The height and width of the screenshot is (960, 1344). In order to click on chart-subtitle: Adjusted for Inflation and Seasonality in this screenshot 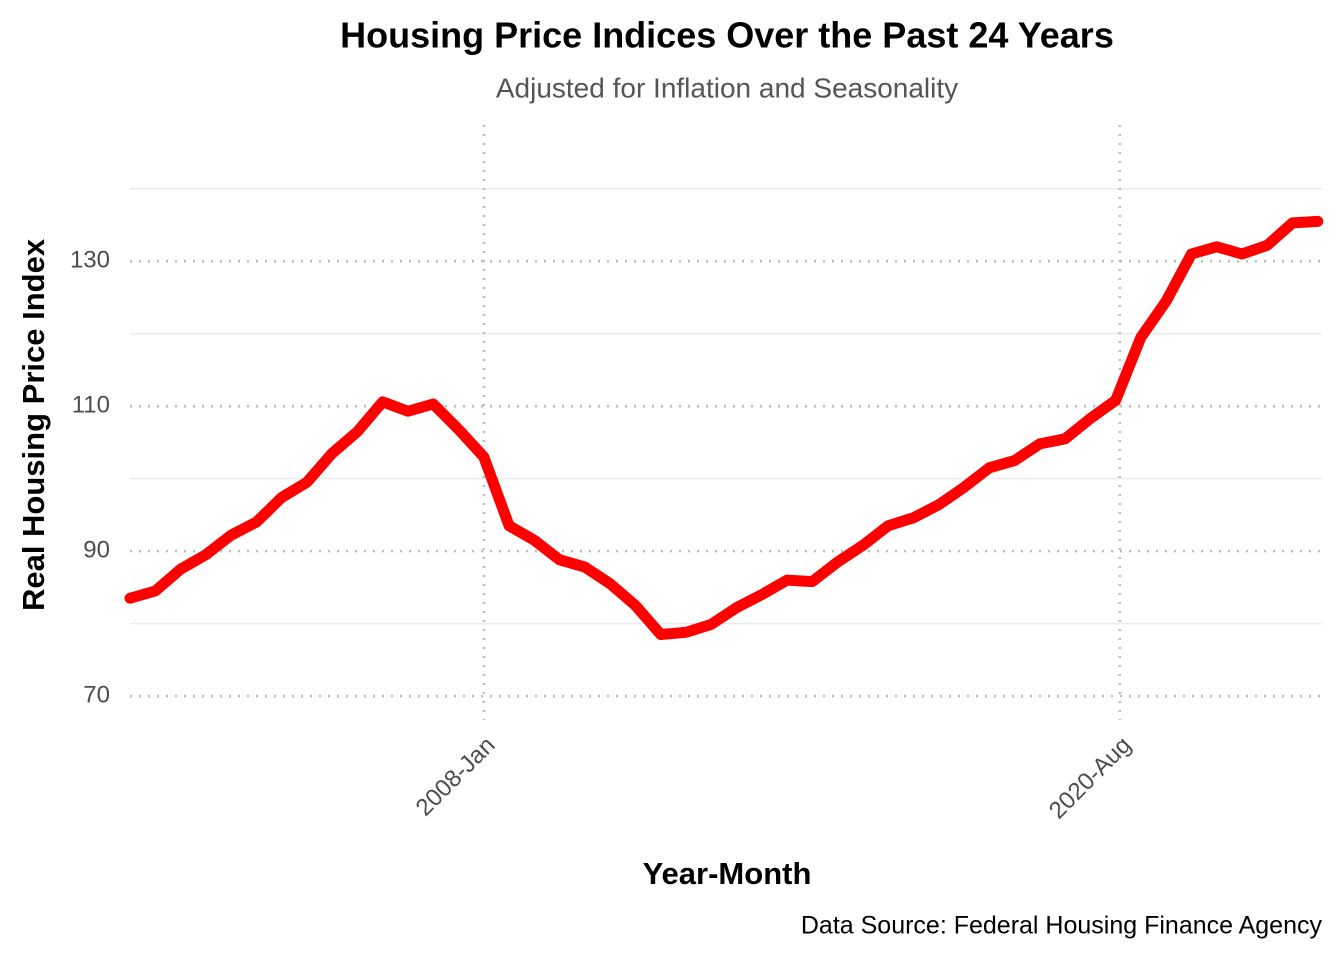, I will do `click(727, 87)`.